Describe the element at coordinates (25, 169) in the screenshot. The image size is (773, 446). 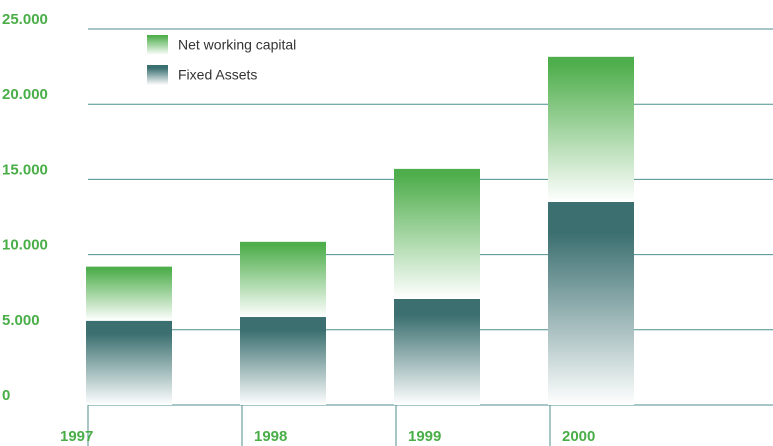
I see `y-tick-label: 15.000` at that location.